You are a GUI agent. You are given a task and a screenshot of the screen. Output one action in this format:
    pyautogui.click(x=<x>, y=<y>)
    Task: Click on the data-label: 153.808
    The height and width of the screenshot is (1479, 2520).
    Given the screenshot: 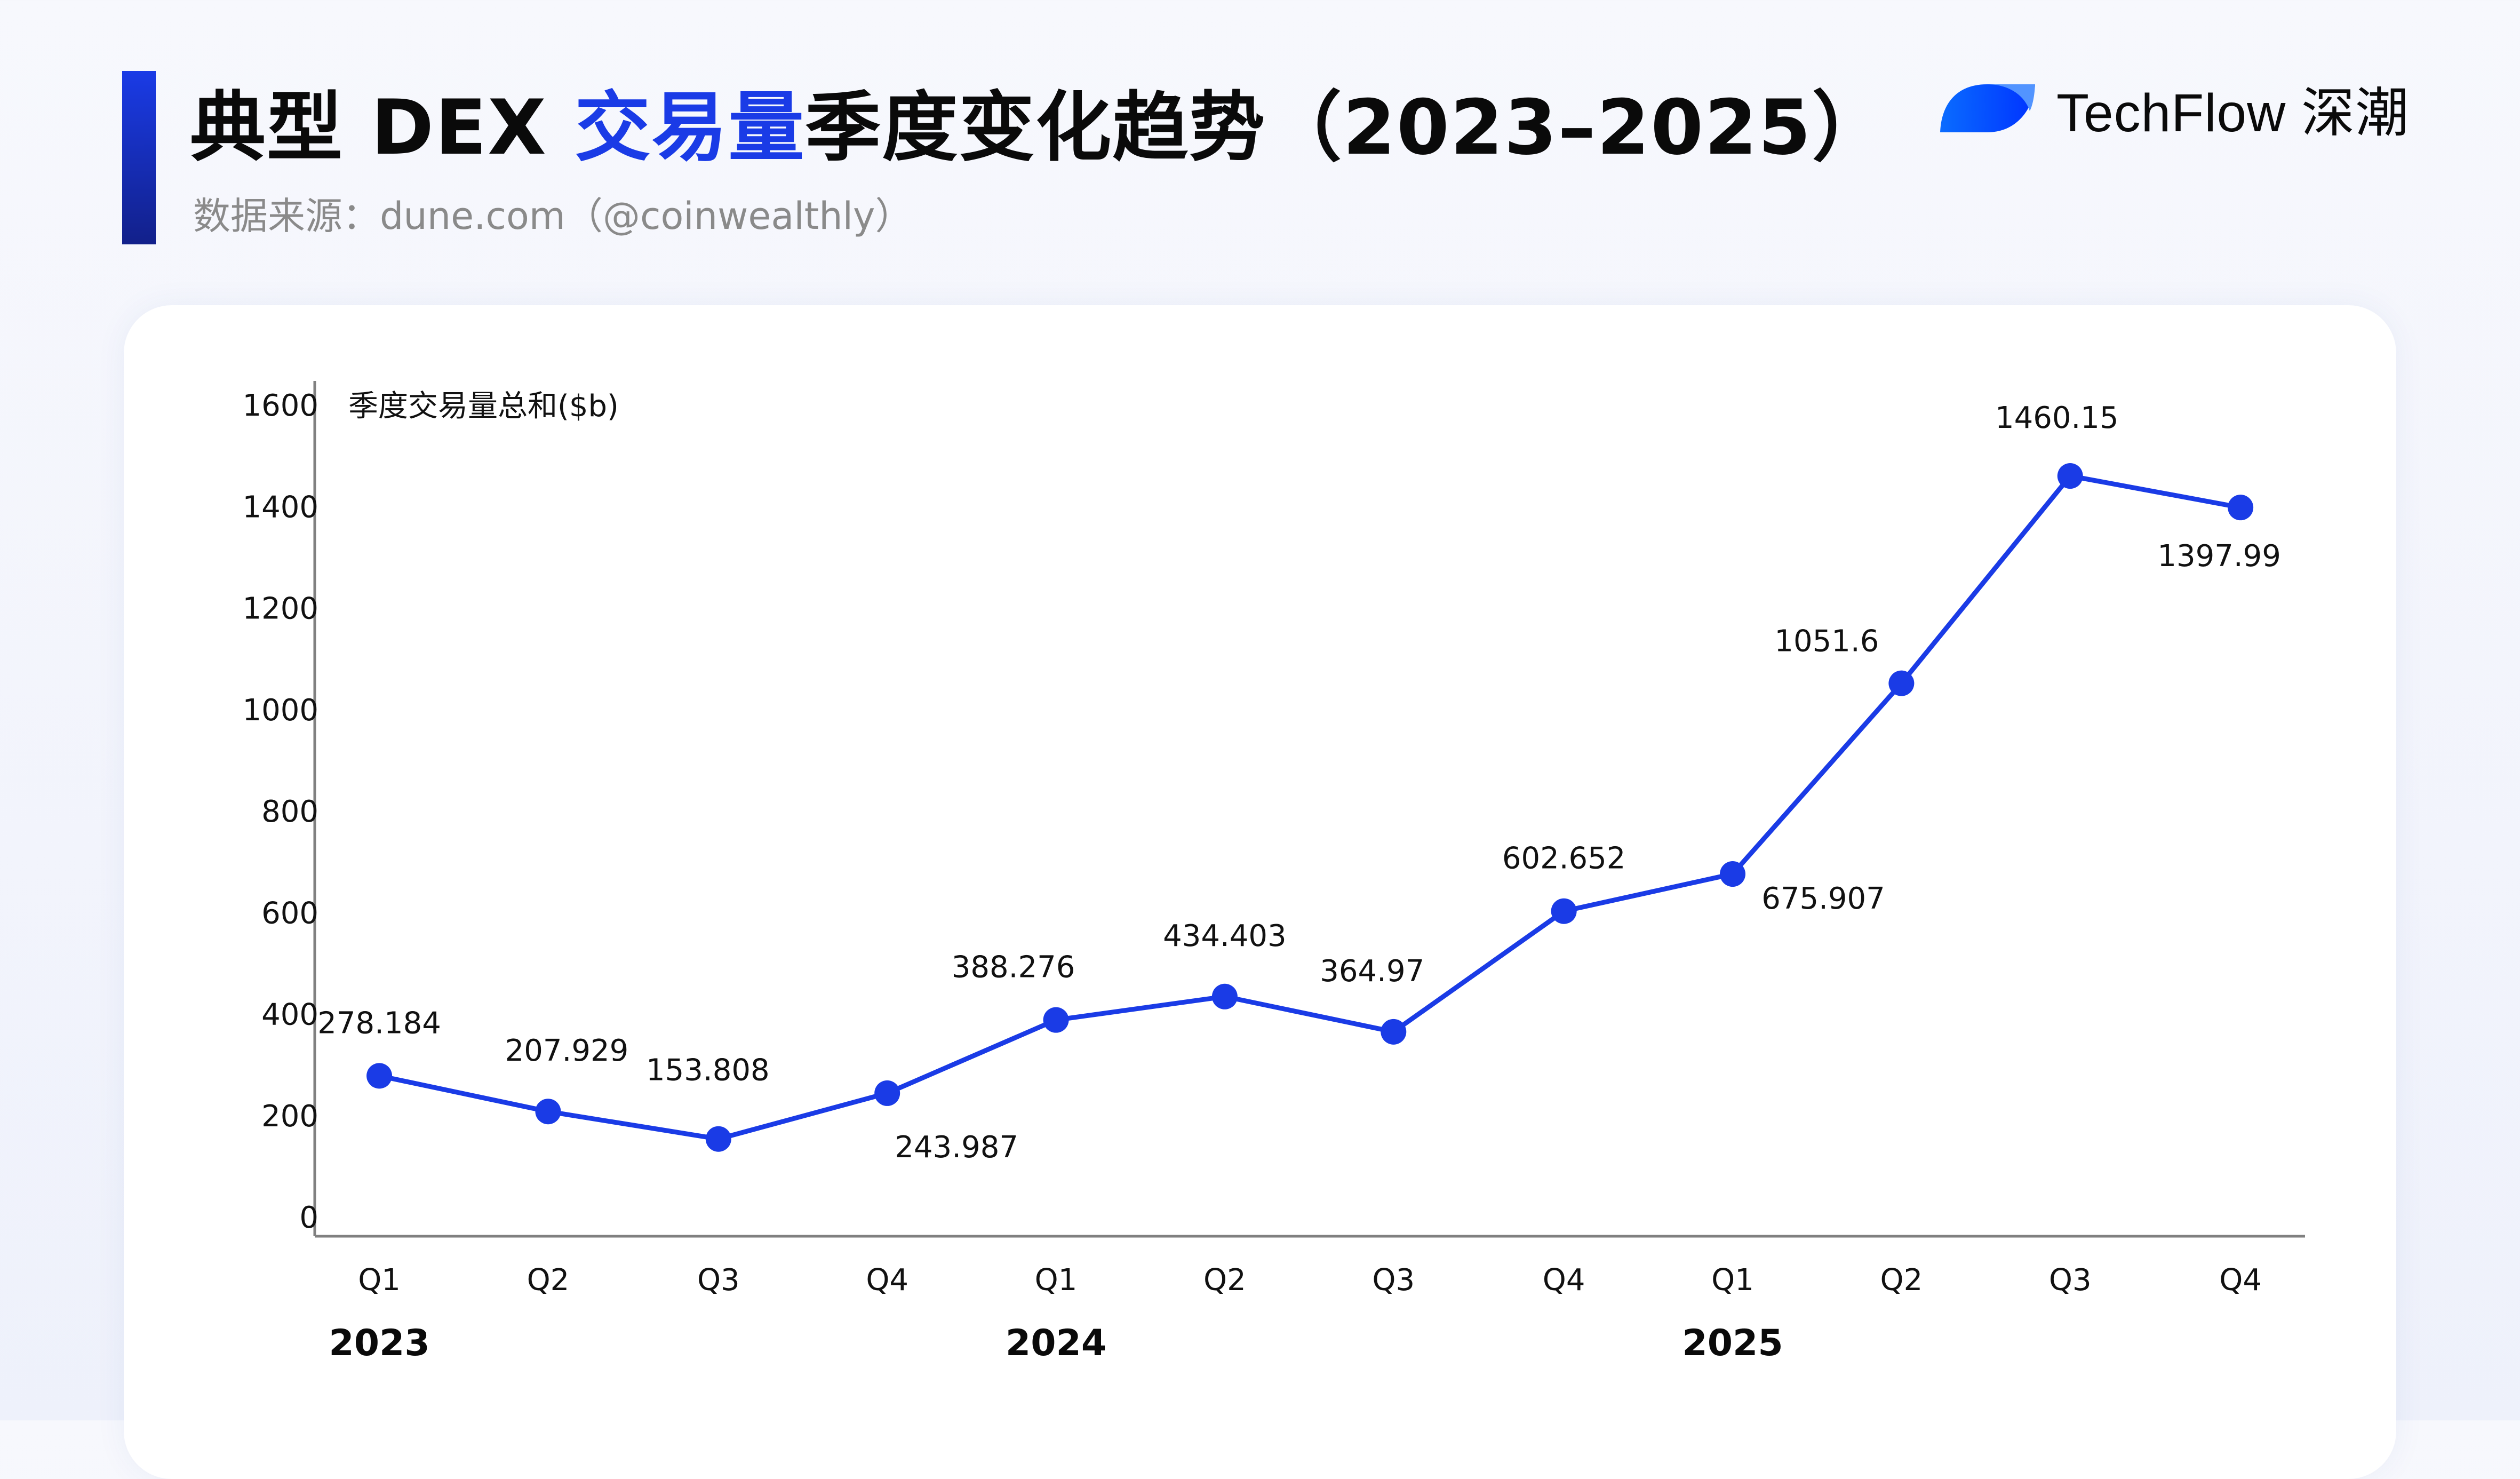 What is the action you would take?
    pyautogui.click(x=708, y=1070)
    